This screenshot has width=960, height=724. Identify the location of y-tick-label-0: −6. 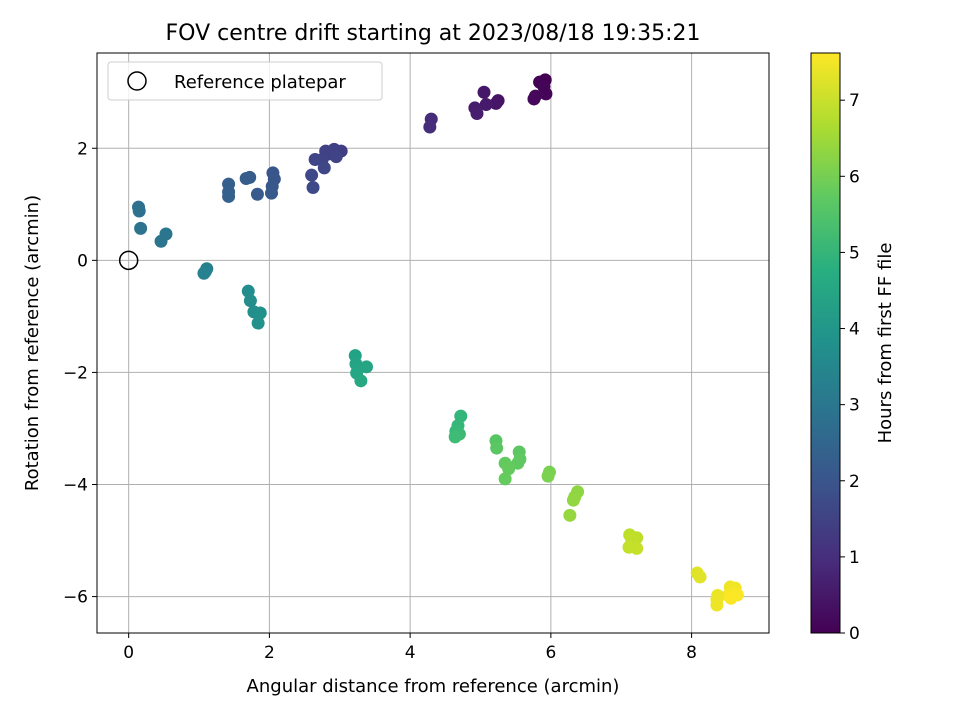
(75, 598).